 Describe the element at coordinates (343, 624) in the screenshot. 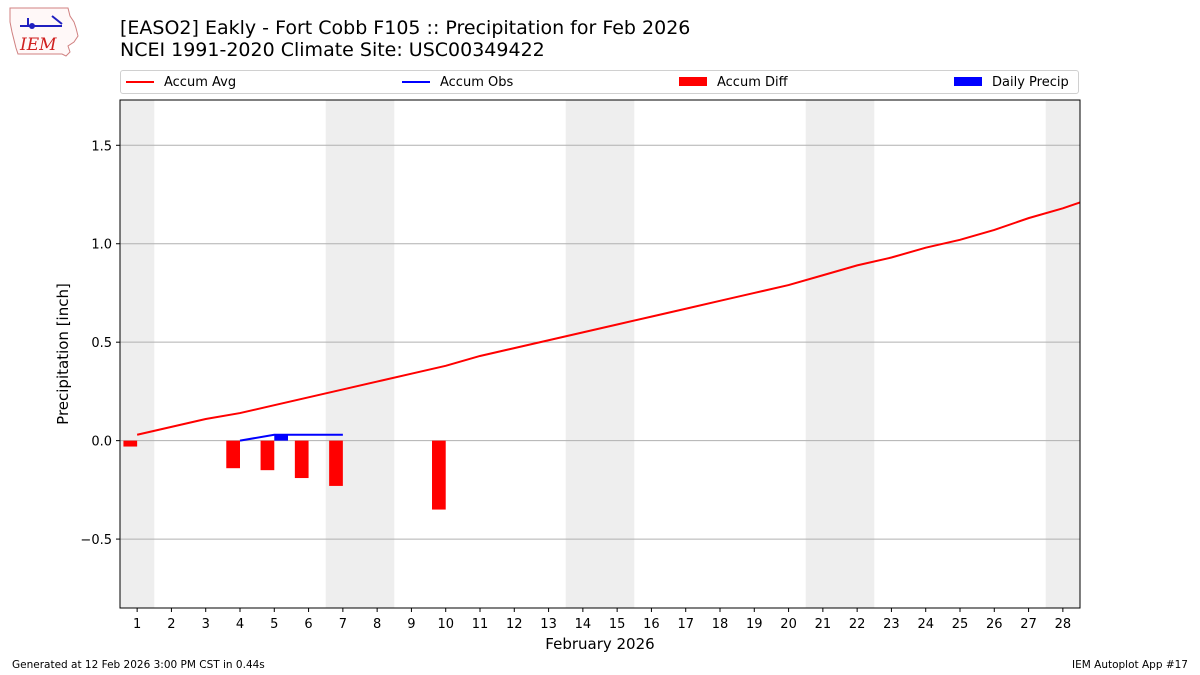

I see `x-tick-label-6: 7` at that location.